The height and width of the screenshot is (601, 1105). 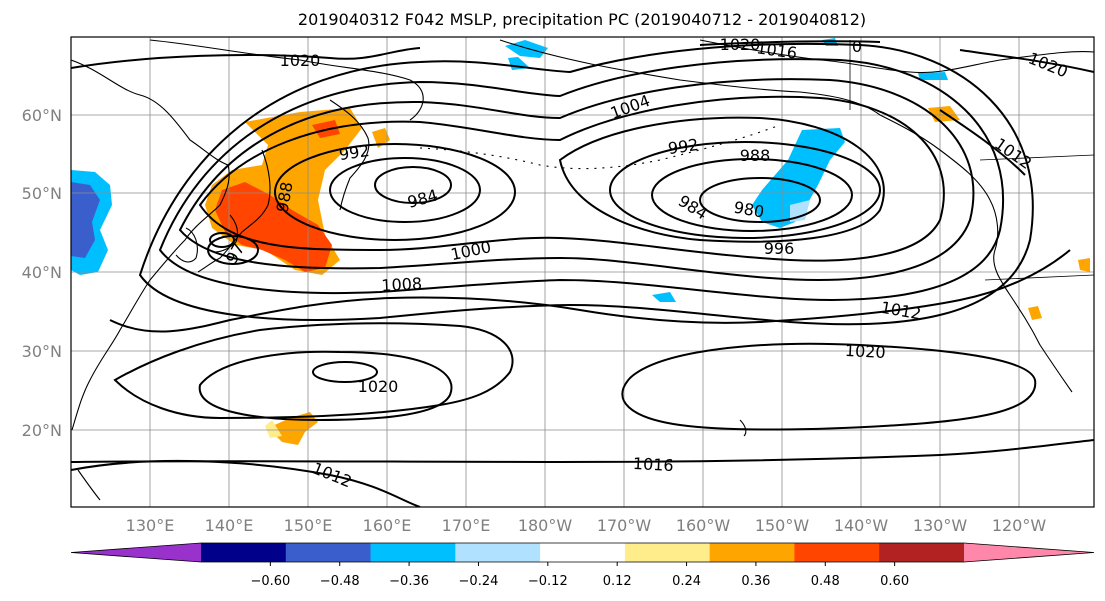 I want to click on isobar-1016-west, so click(x=313, y=371).